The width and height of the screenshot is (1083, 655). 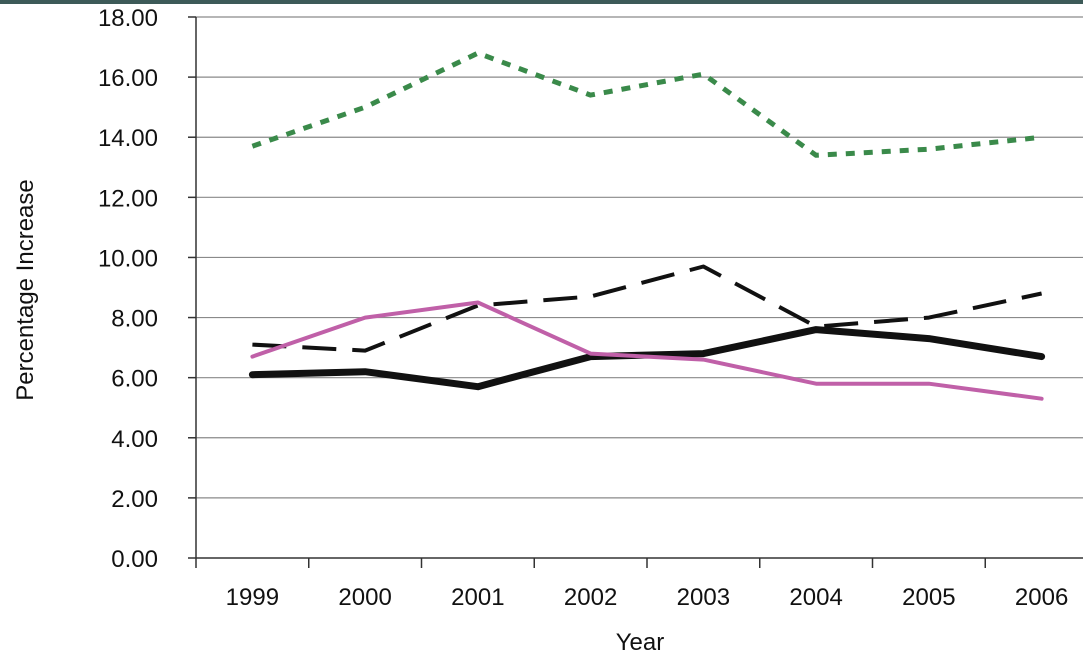 I want to click on y-tick-label: 14.00, so click(x=128, y=138).